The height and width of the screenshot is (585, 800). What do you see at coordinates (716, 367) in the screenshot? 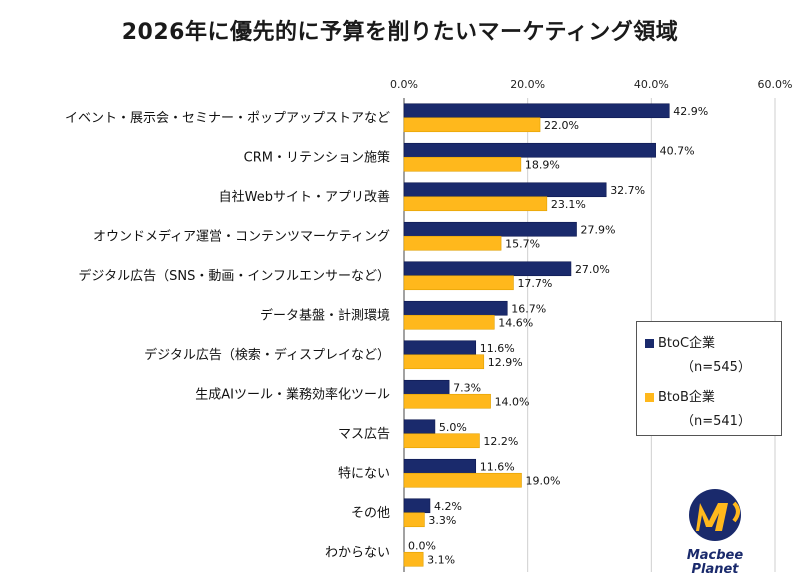
I see `legend-sample-btoc: （n=545）` at bounding box center [716, 367].